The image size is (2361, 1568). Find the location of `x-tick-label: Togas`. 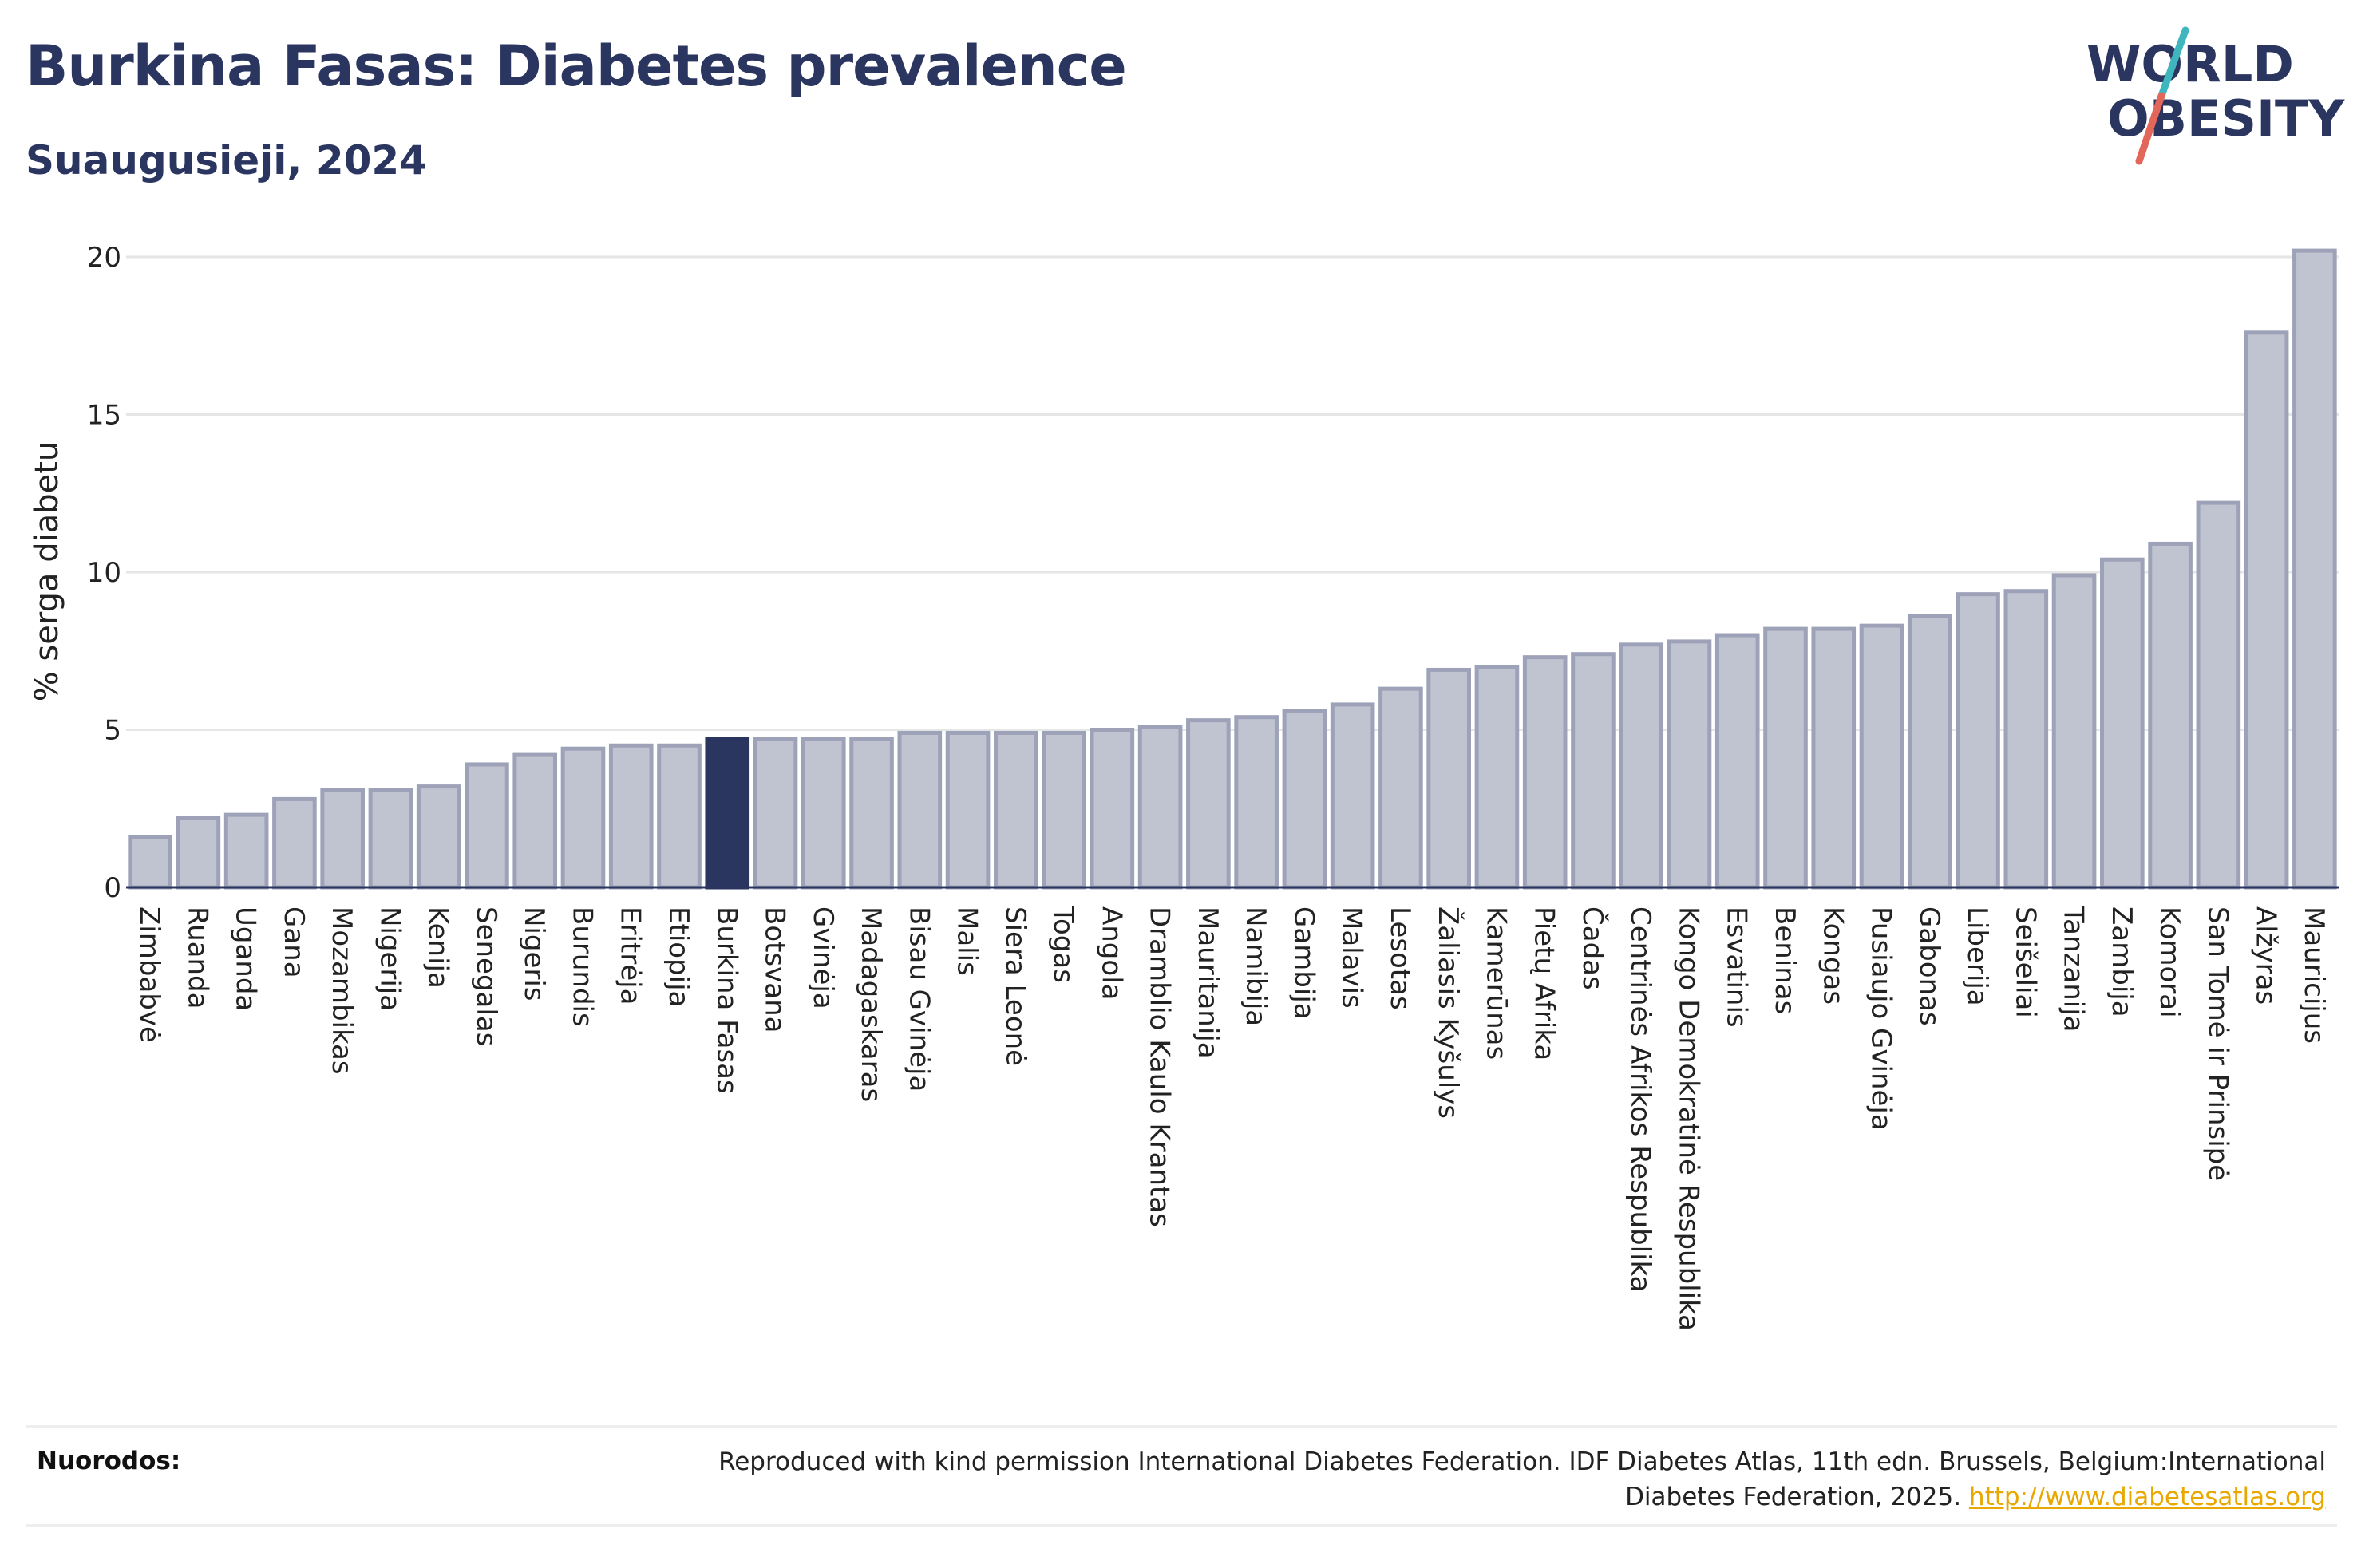

x-tick-label: Togas is located at coordinates (1063, 944).